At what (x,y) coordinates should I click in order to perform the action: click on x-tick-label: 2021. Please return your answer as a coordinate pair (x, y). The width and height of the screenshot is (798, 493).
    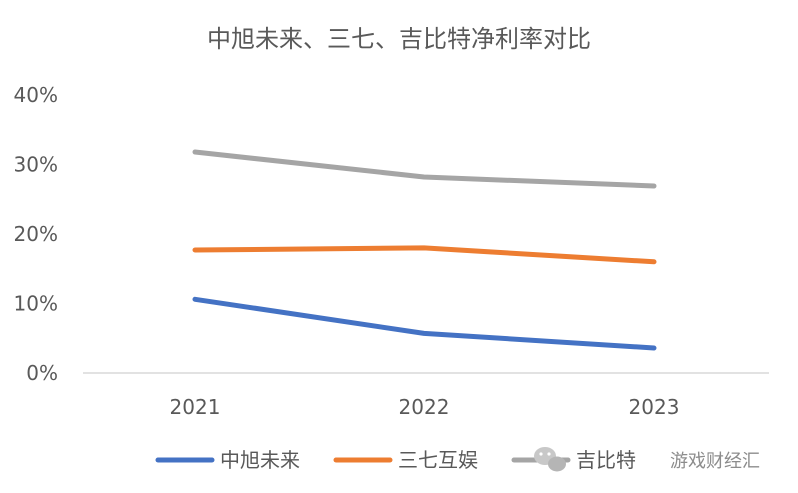
    Looking at the image, I should click on (195, 407).